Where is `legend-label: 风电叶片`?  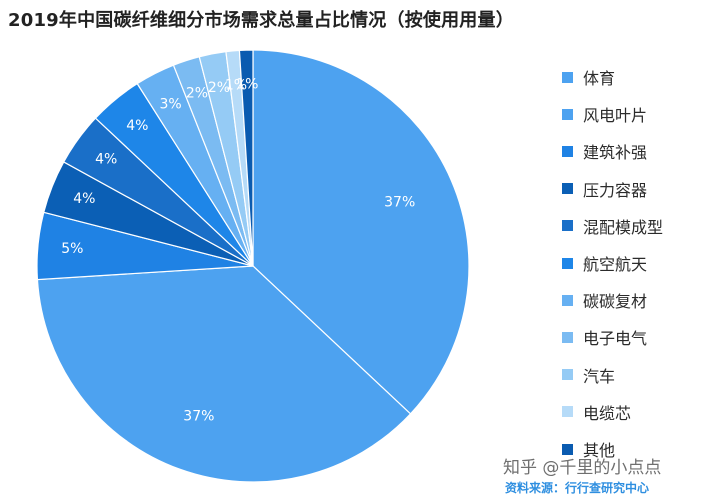 legend-label: 风电叶片 is located at coordinates (615, 116).